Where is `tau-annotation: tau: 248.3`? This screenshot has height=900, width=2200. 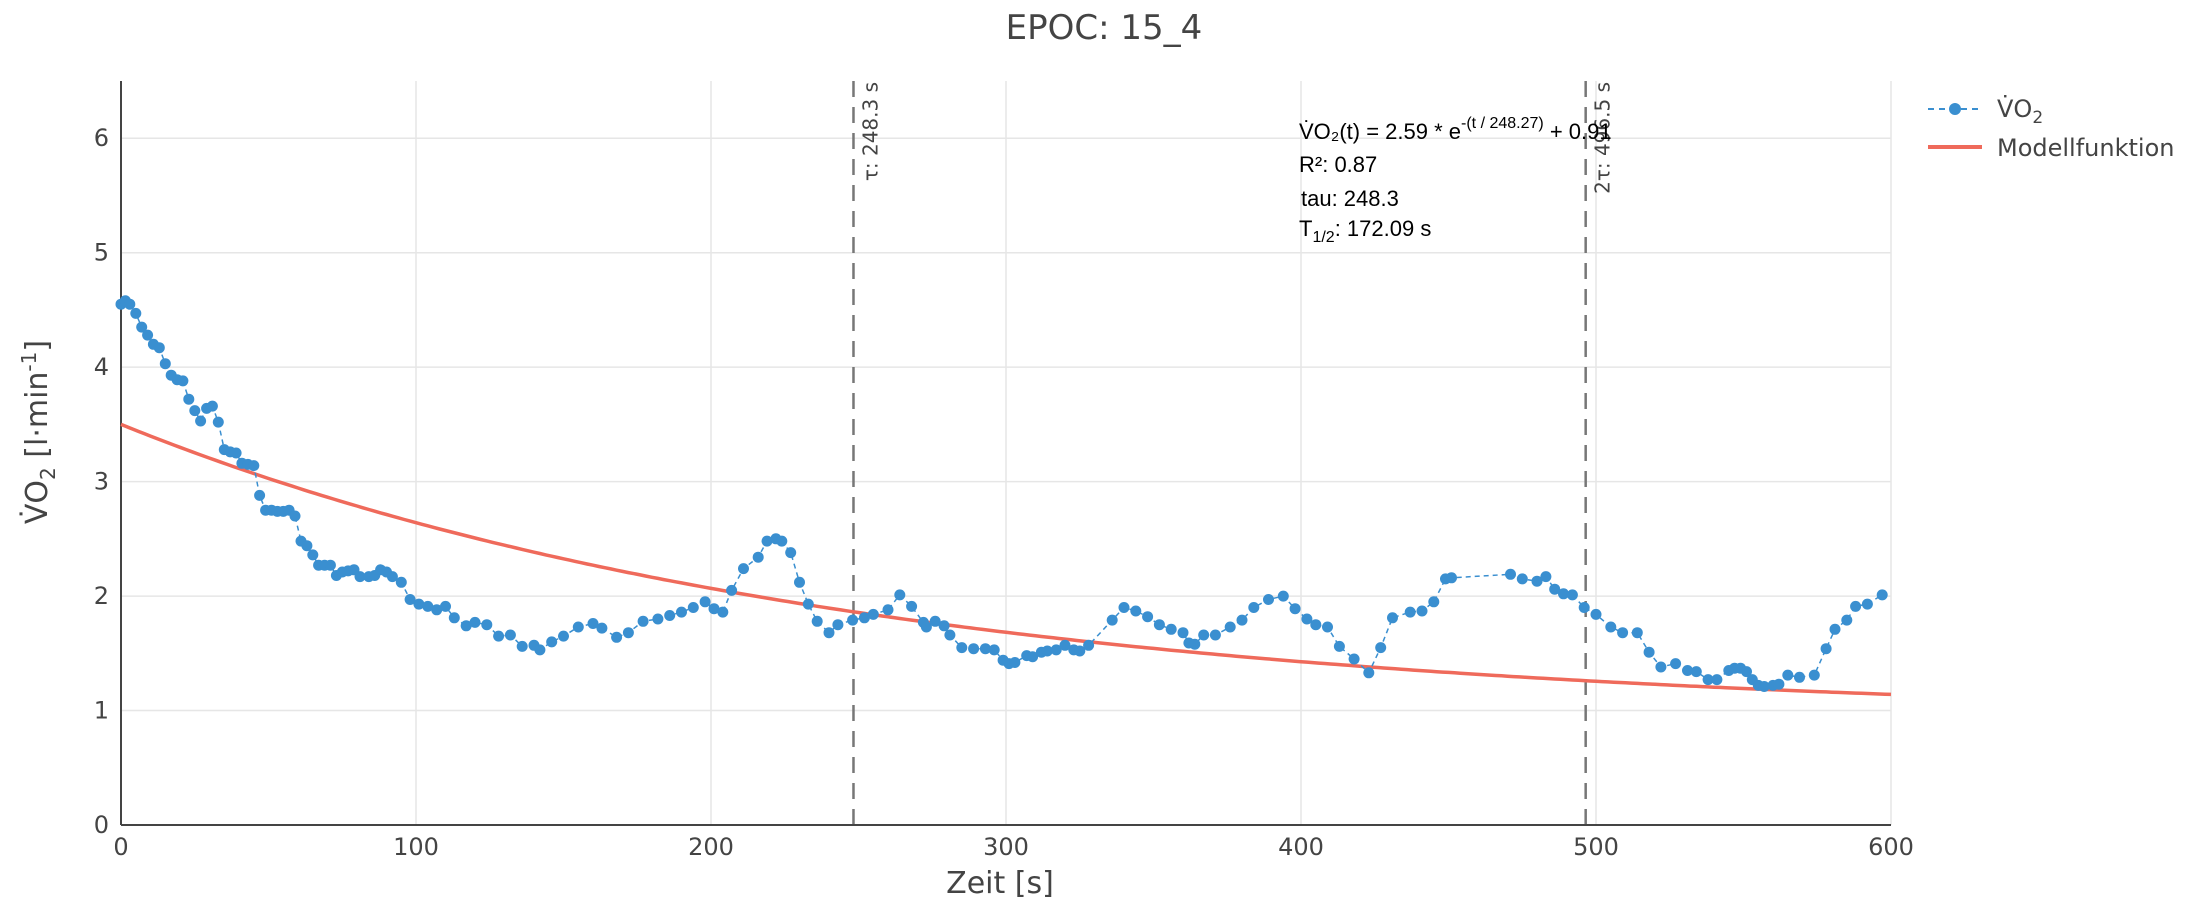 tau-annotation: tau: 248.3 is located at coordinates (1350, 198).